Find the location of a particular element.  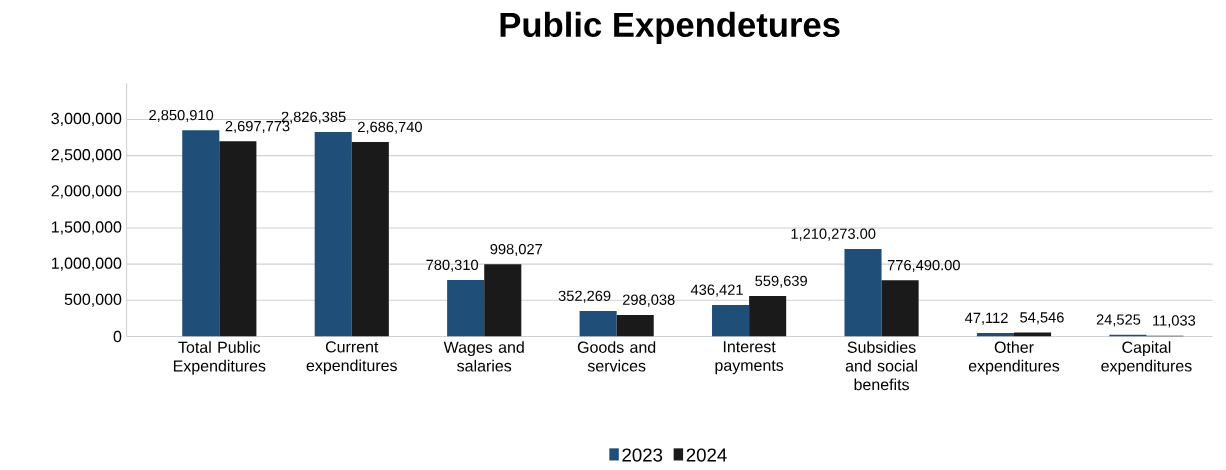

data-label: 998,027 is located at coordinates (516, 250).